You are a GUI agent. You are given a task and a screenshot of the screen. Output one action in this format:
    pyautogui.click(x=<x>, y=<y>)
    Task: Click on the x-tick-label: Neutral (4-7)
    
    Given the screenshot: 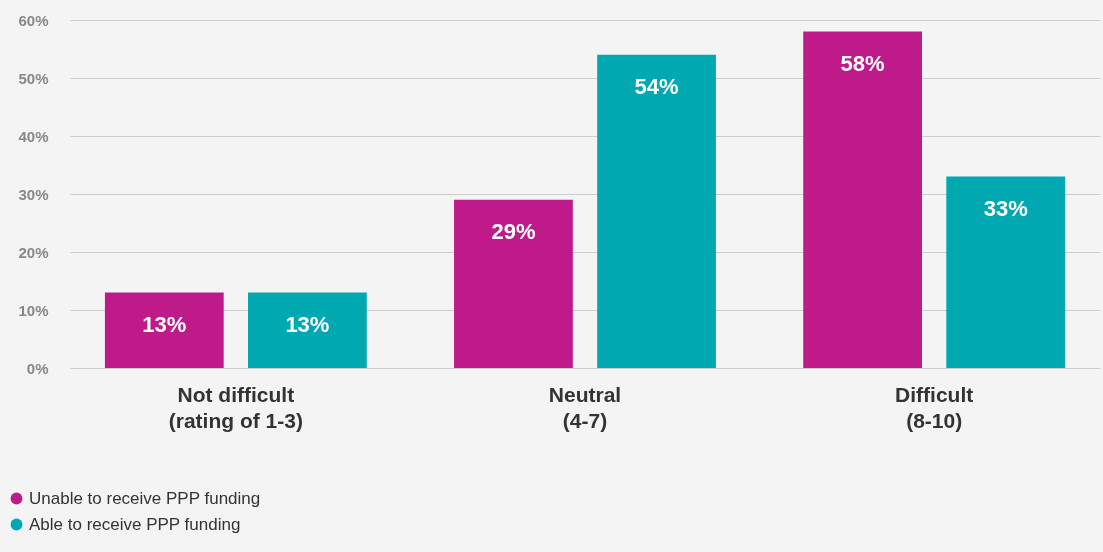 What is the action you would take?
    pyautogui.click(x=585, y=407)
    